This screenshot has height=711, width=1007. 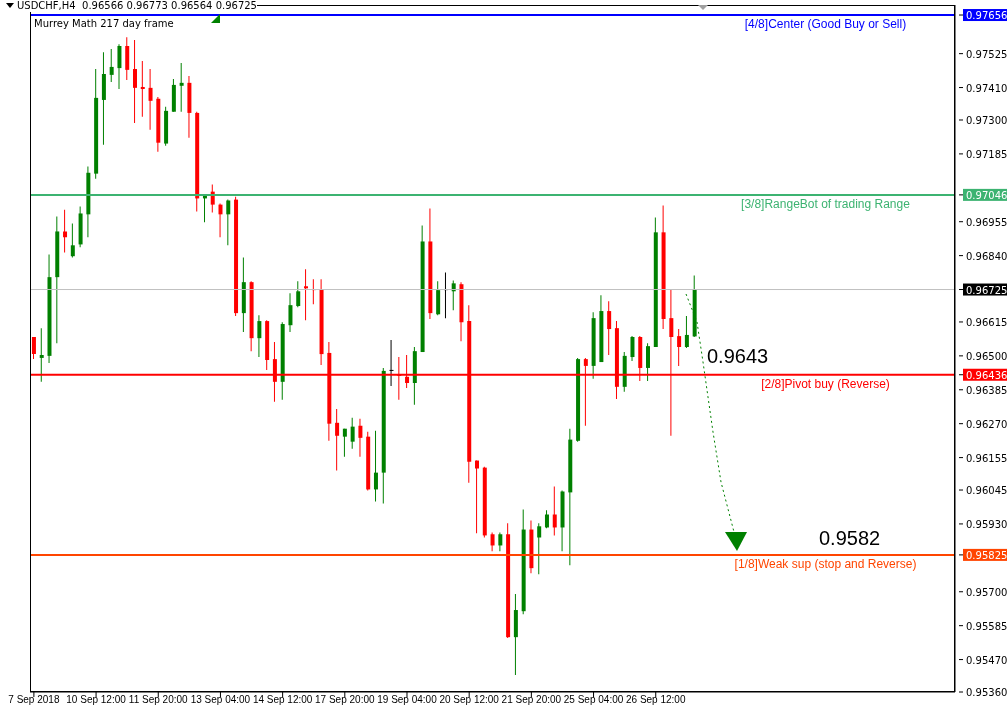 I want to click on x-tick-label: 26 Sep 12:00, so click(x=655, y=699).